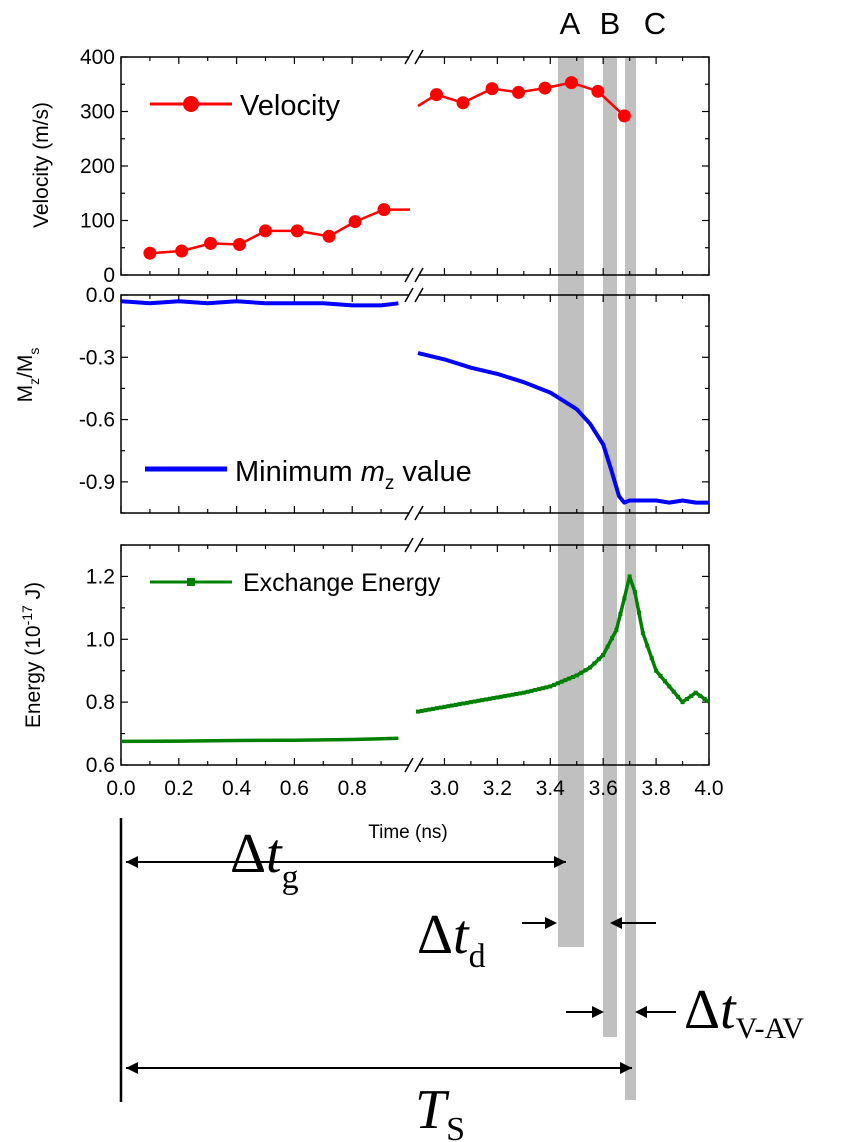  What do you see at coordinates (294, 788) in the screenshot?
I see `x-tick-label: 0.6` at bounding box center [294, 788].